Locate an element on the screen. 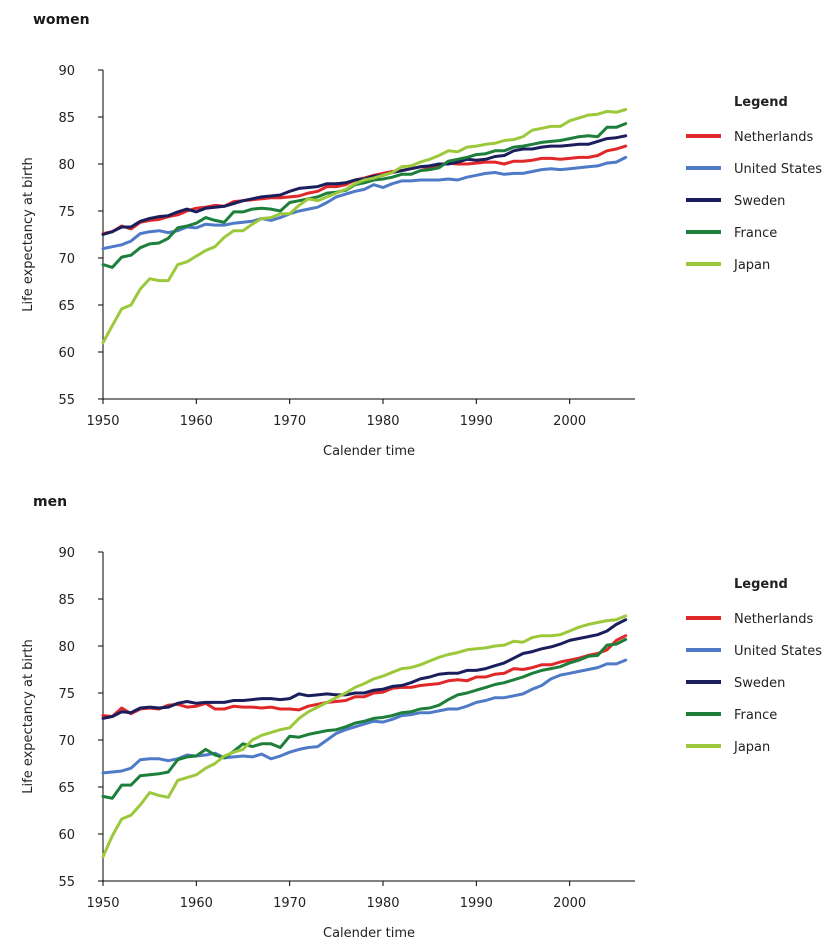 This screenshot has height=946, width=834. chart-title-men: men is located at coordinates (50, 502).